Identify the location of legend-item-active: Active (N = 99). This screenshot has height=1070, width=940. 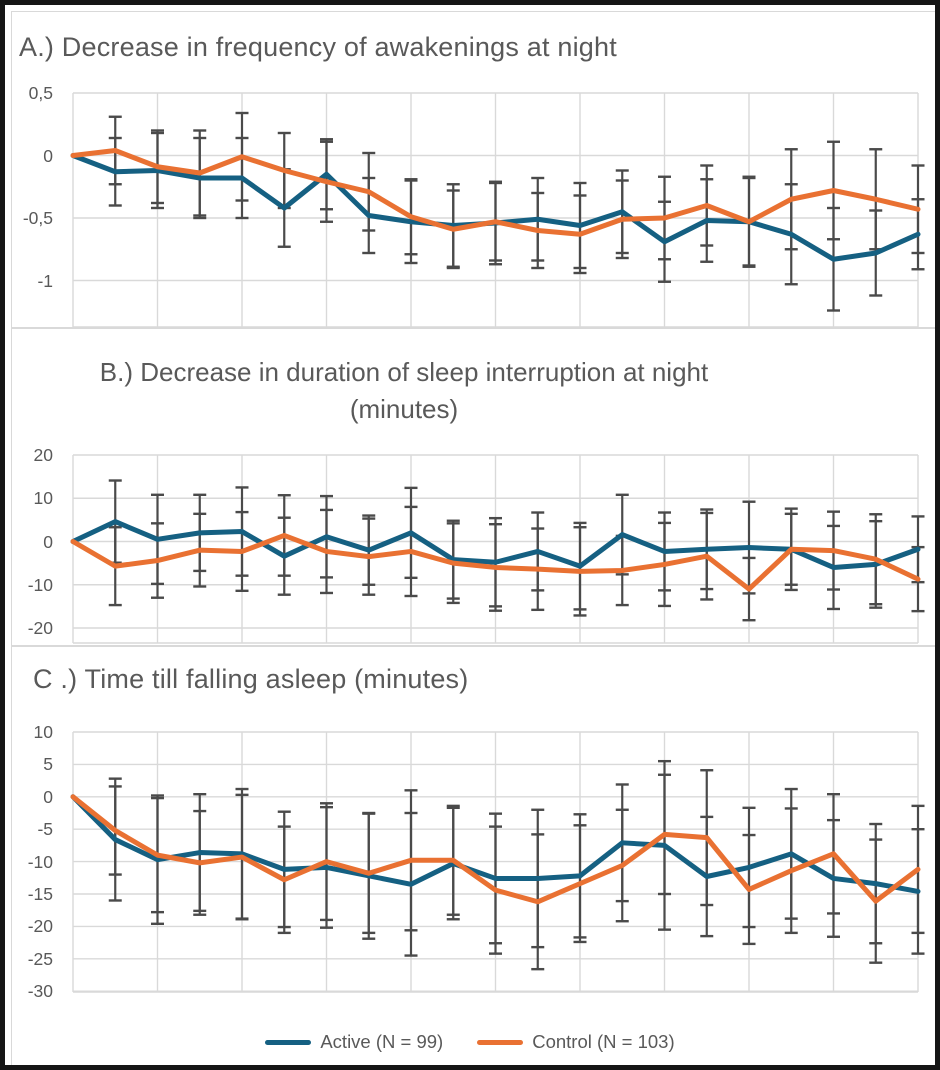
(354, 1042).